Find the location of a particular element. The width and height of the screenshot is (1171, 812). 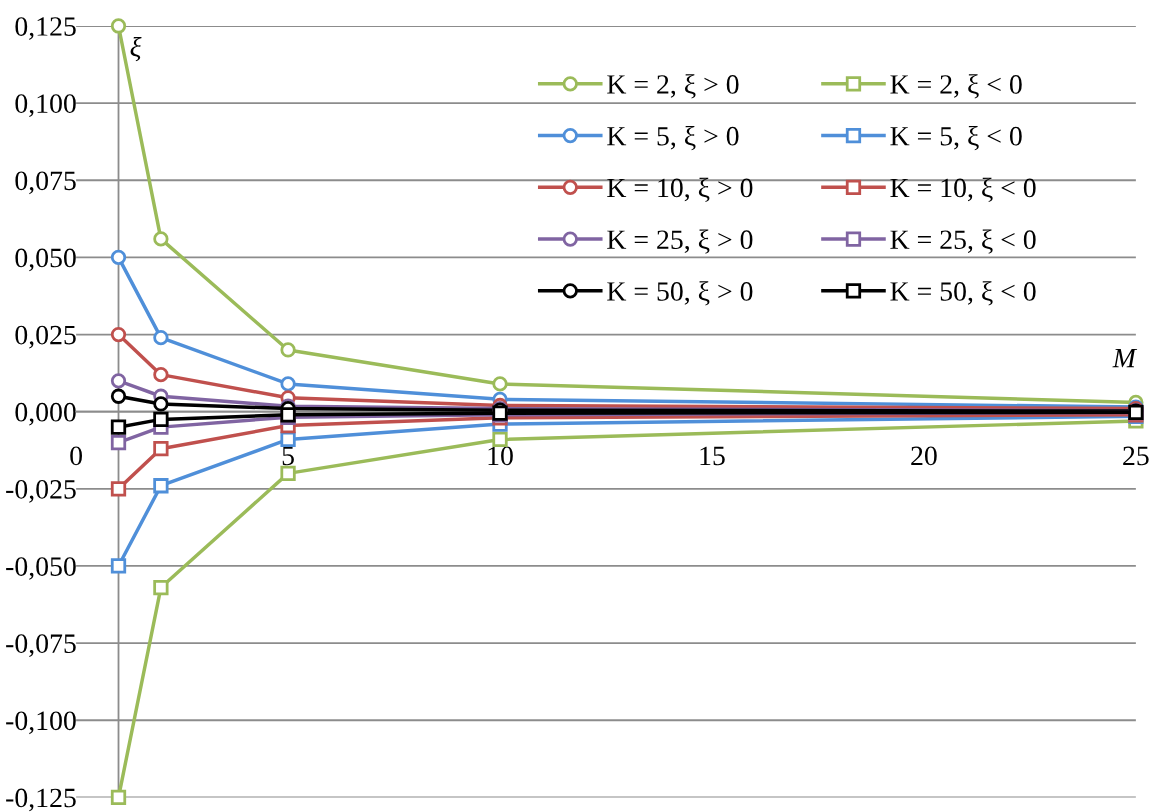

legend-label: K = 2, ξ < 0 is located at coordinates (956, 86).